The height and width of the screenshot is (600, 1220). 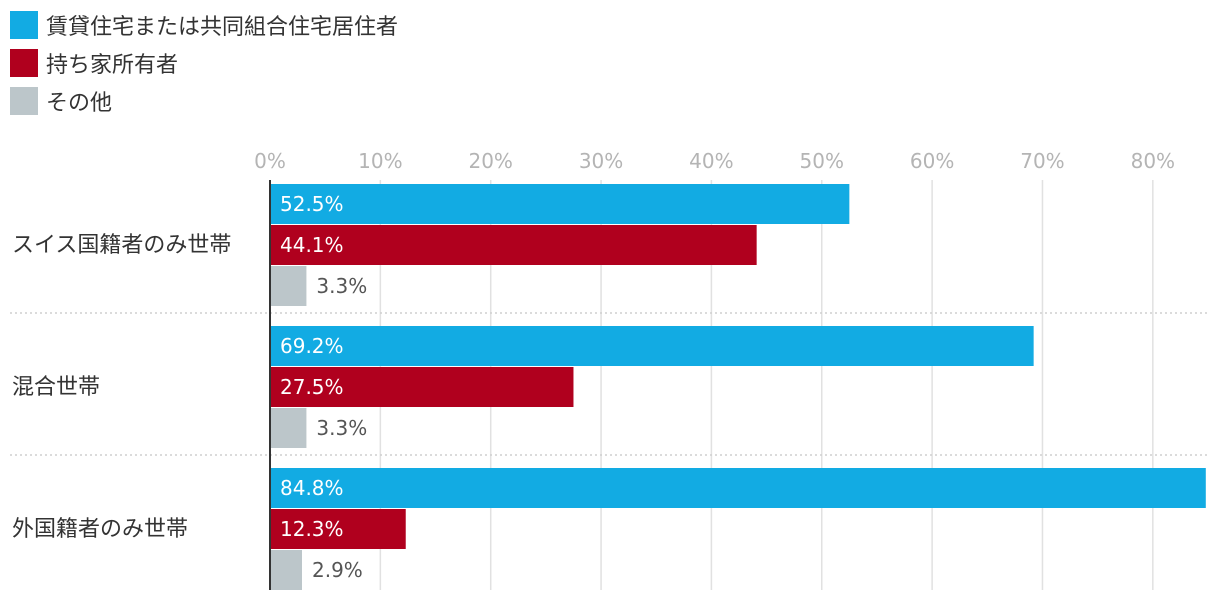 I want to click on legend: 賃貸住宅または共同組合住宅居住者 持ち家所有者 その他, so click(x=204, y=63).